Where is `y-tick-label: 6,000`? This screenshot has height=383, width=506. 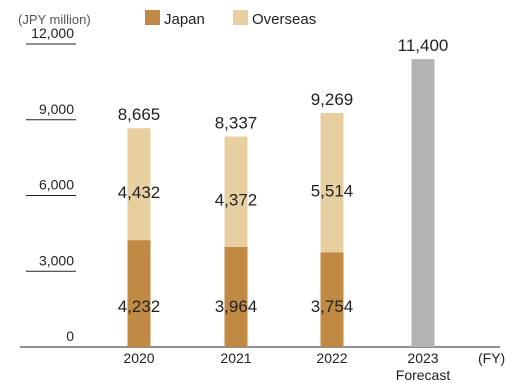 y-tick-label: 6,000 is located at coordinates (56, 185).